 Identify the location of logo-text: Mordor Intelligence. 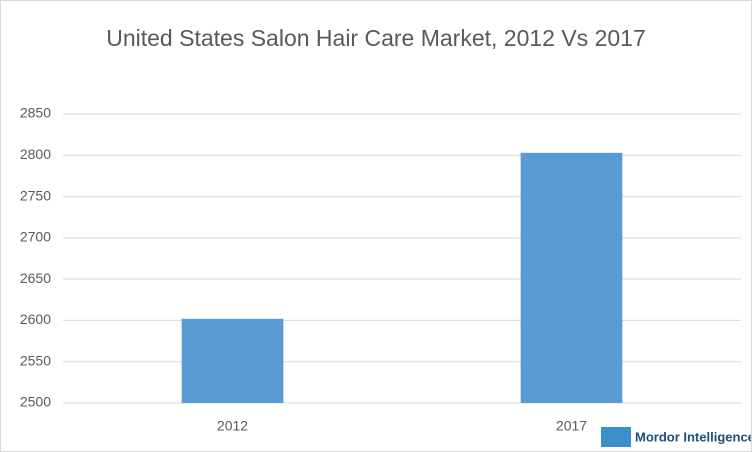
(693, 436).